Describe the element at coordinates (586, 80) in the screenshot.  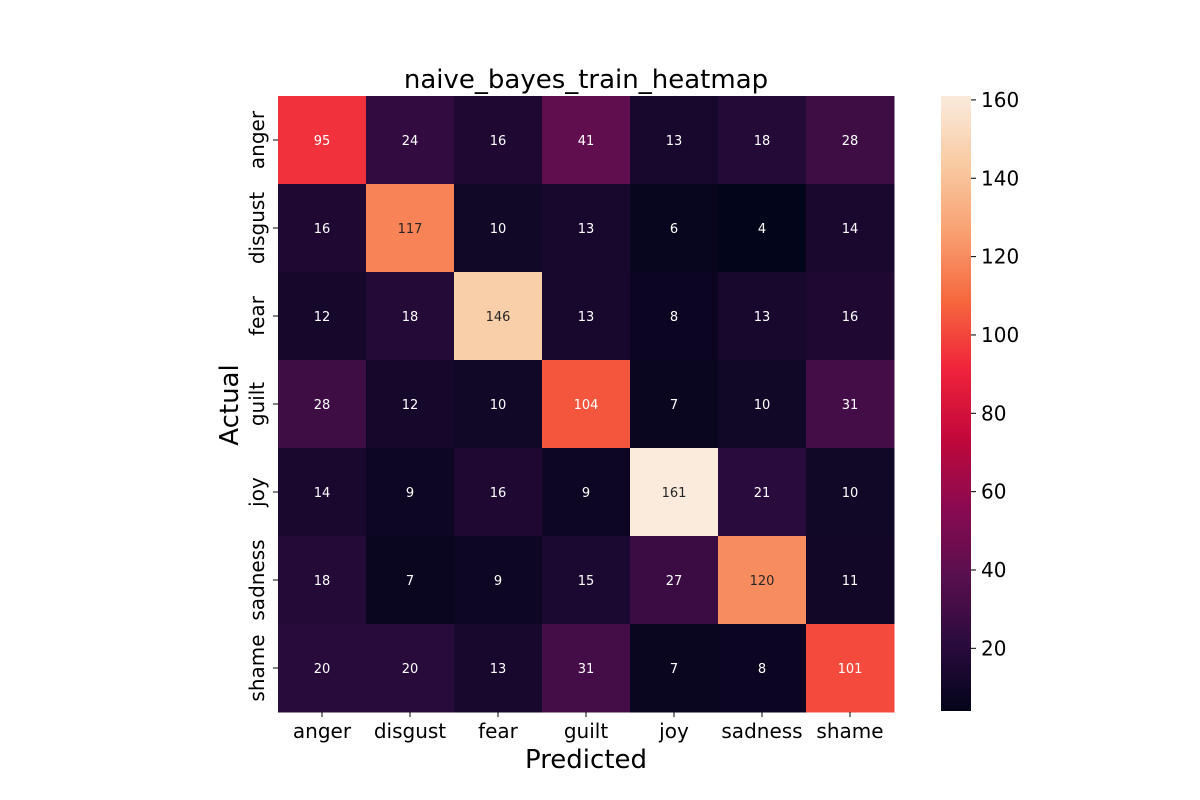
I see `chart-title: naive_bayes_train_heatmap` at that location.